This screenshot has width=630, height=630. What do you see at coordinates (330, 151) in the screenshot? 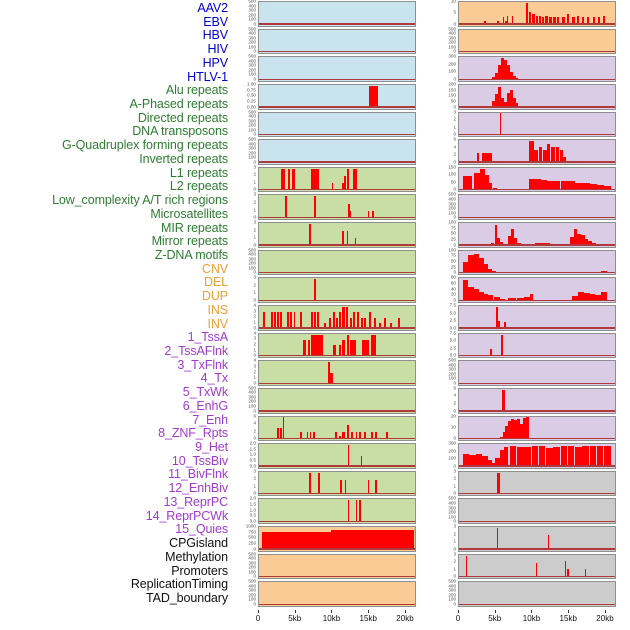
I see `track-left-panel-htlv-1: 500 400 300 200 100 0` at bounding box center [330, 151].